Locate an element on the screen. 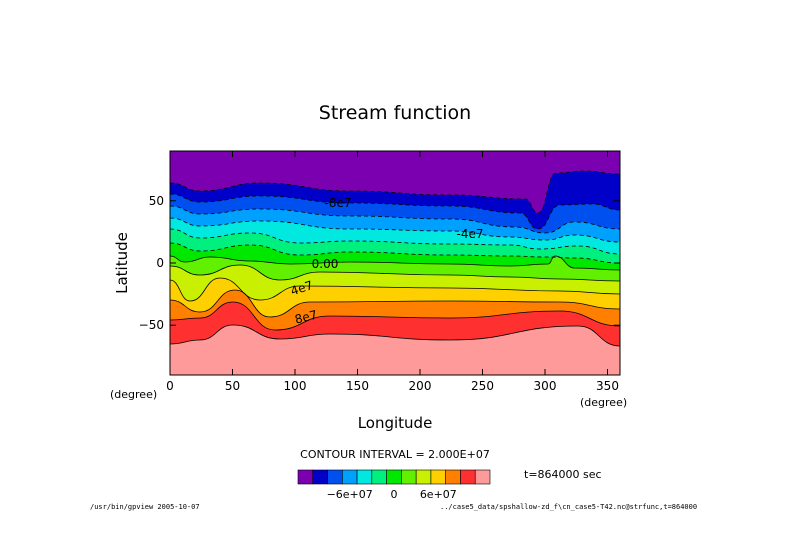 The image size is (789, 558). colorbar is located at coordinates (394, 477).